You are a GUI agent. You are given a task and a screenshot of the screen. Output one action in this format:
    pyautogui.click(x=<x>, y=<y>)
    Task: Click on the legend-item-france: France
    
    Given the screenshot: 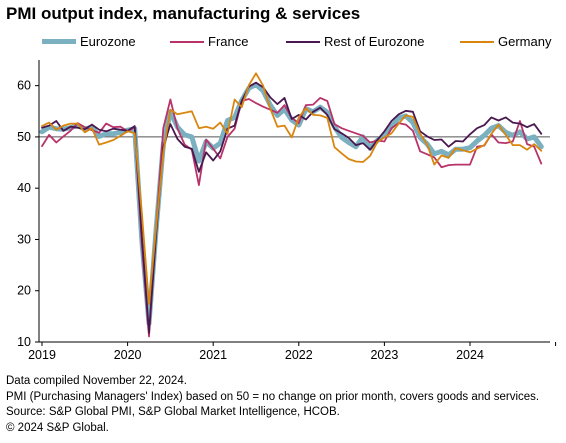 What is the action you would take?
    pyautogui.click(x=209, y=41)
    